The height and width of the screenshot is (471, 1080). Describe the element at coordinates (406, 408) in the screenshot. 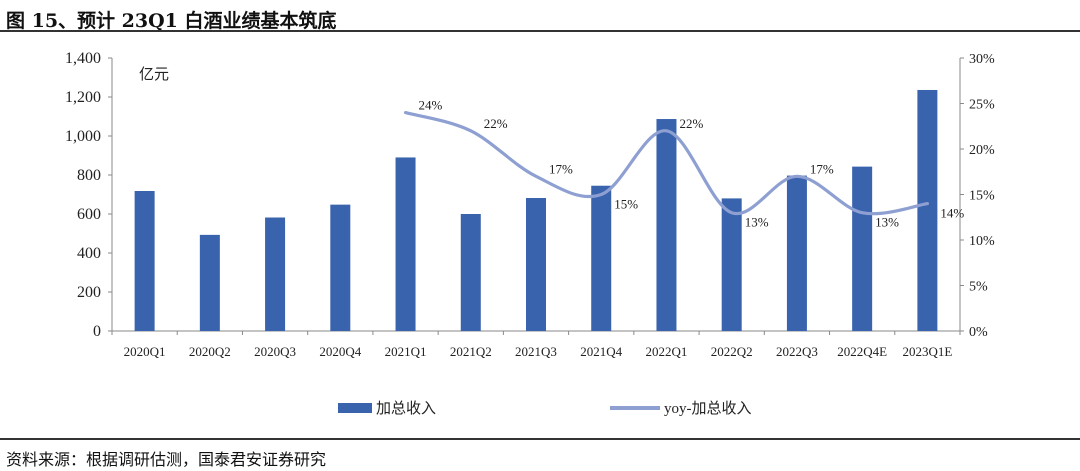

I see `legend-label-bar: 加总收入` at that location.